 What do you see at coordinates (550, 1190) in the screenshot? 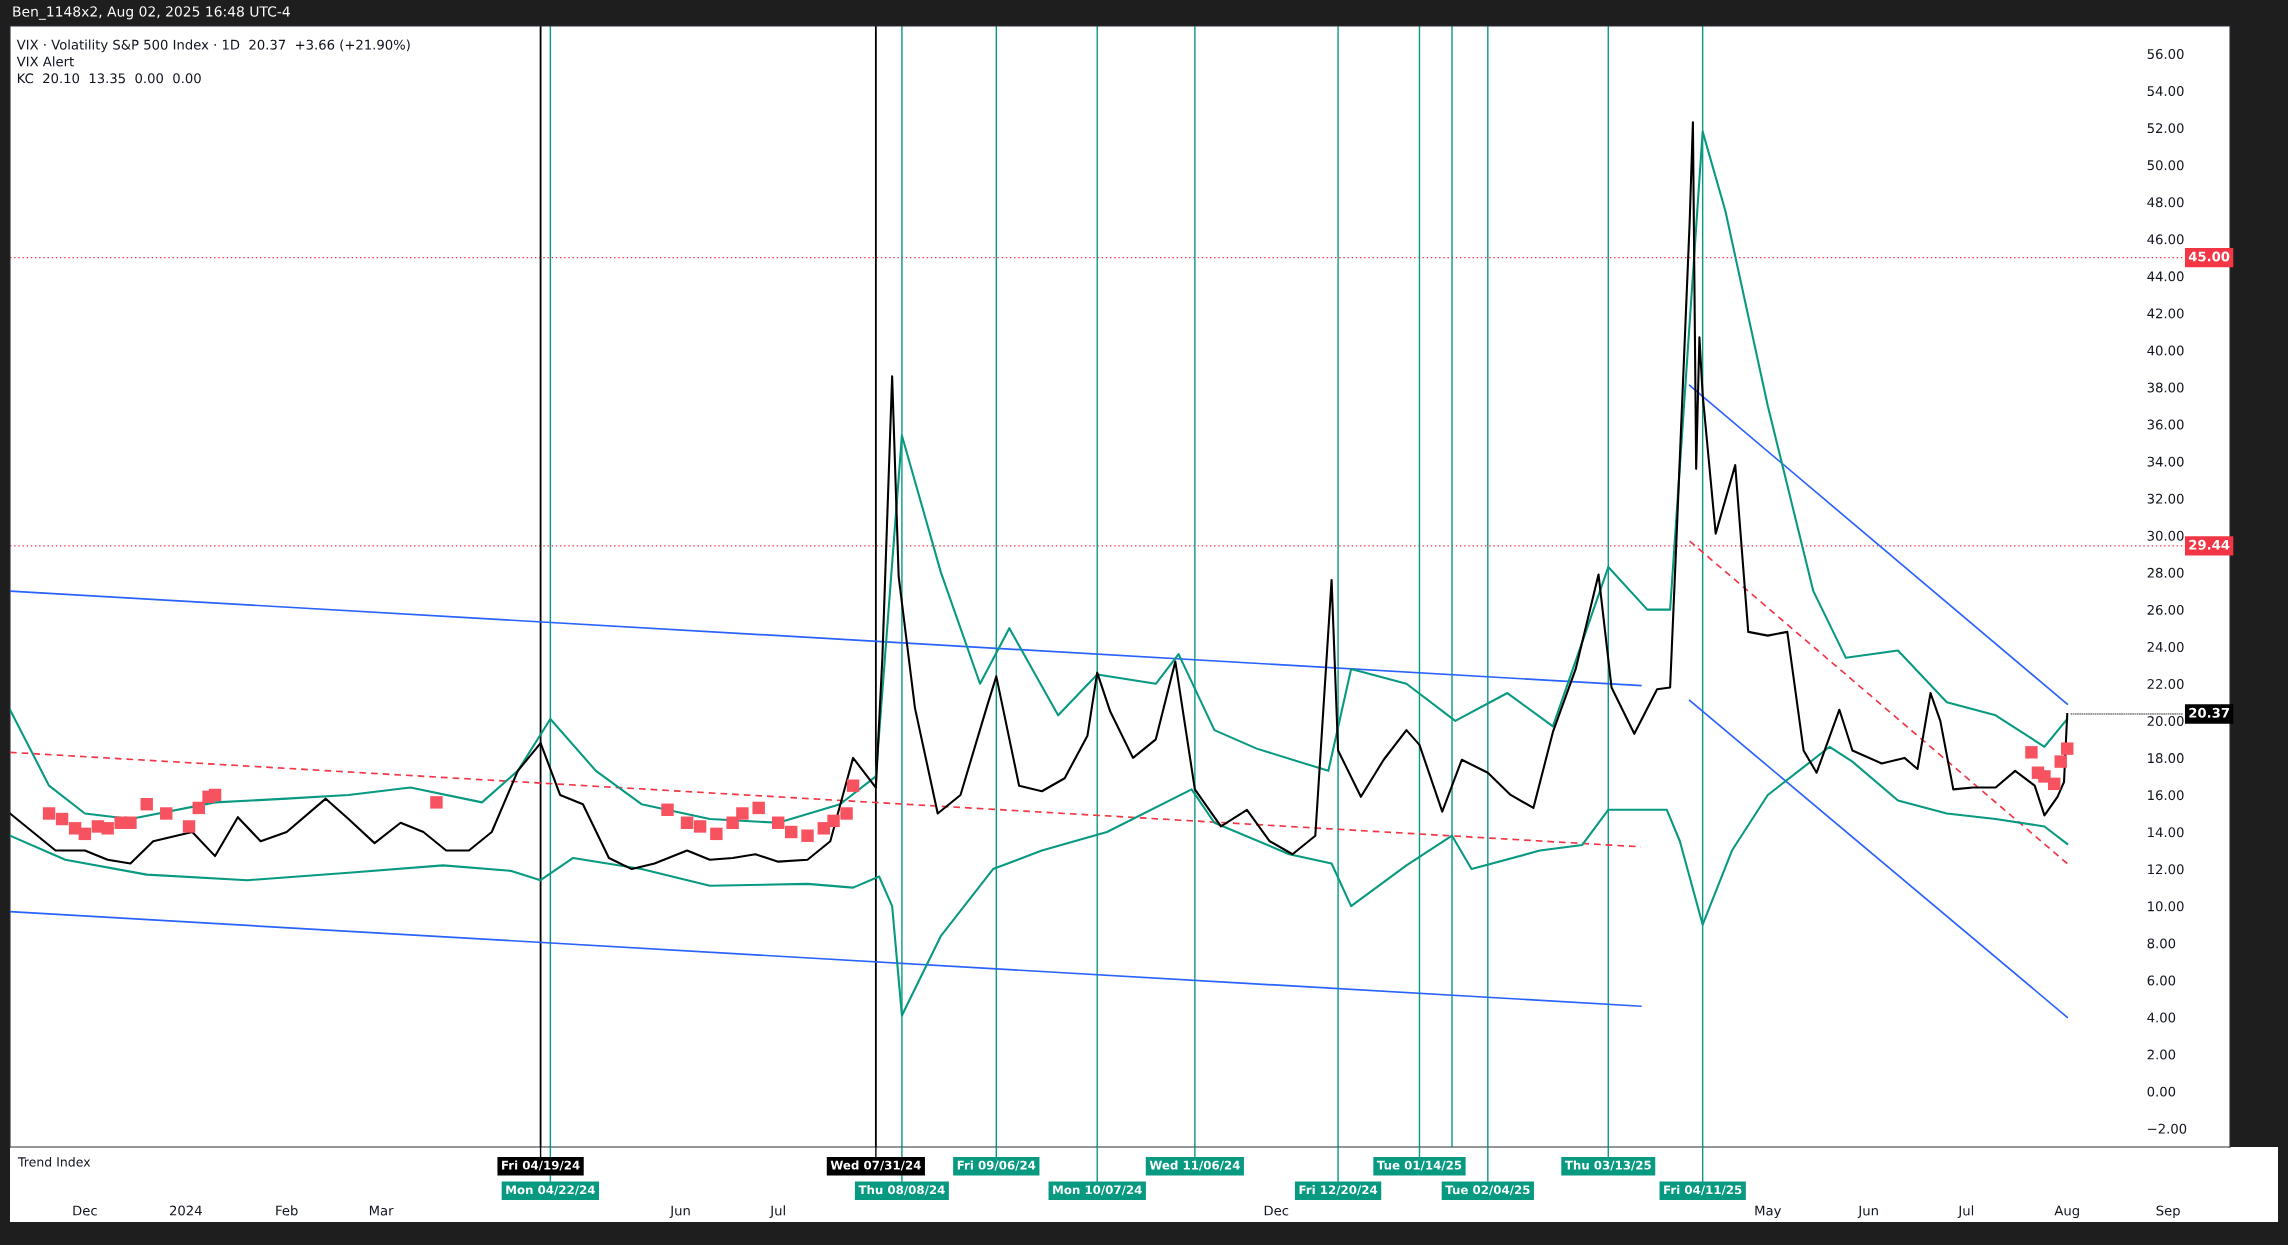
I see `ref-line-label: Mon 04/22/24` at bounding box center [550, 1190].